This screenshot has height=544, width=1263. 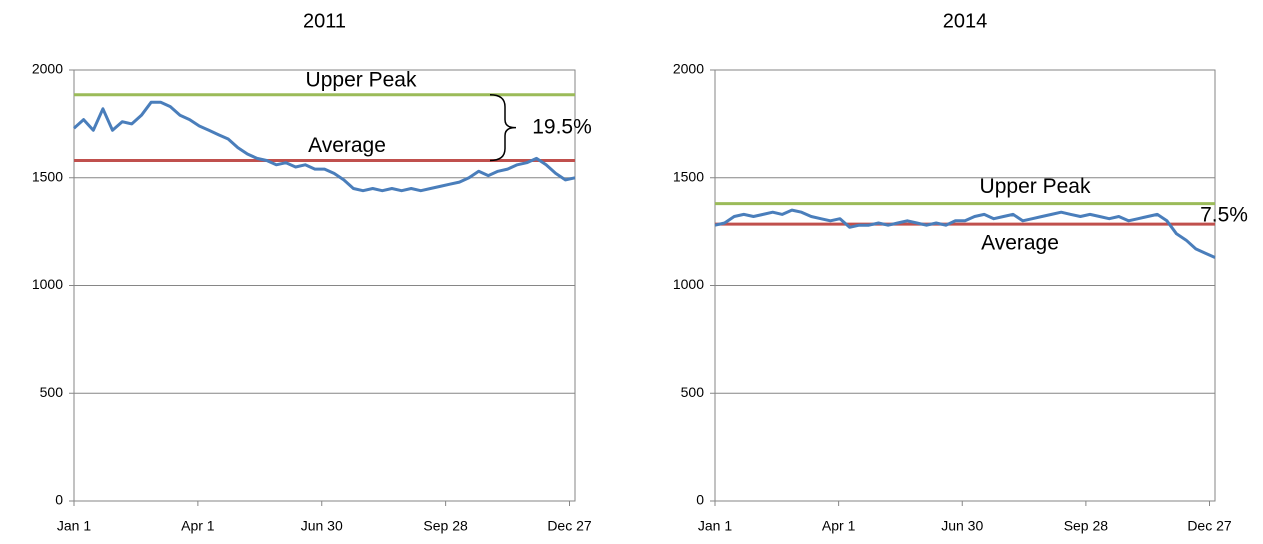 I want to click on chart-title: 2011, so click(x=324, y=21).